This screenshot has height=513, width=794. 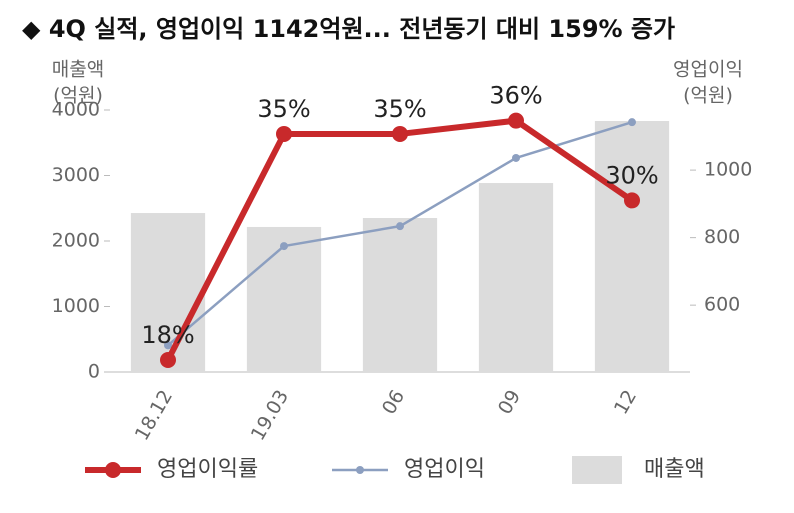 What do you see at coordinates (78, 96) in the screenshot?
I see `y-axis-title: (억원)` at bounding box center [78, 96].